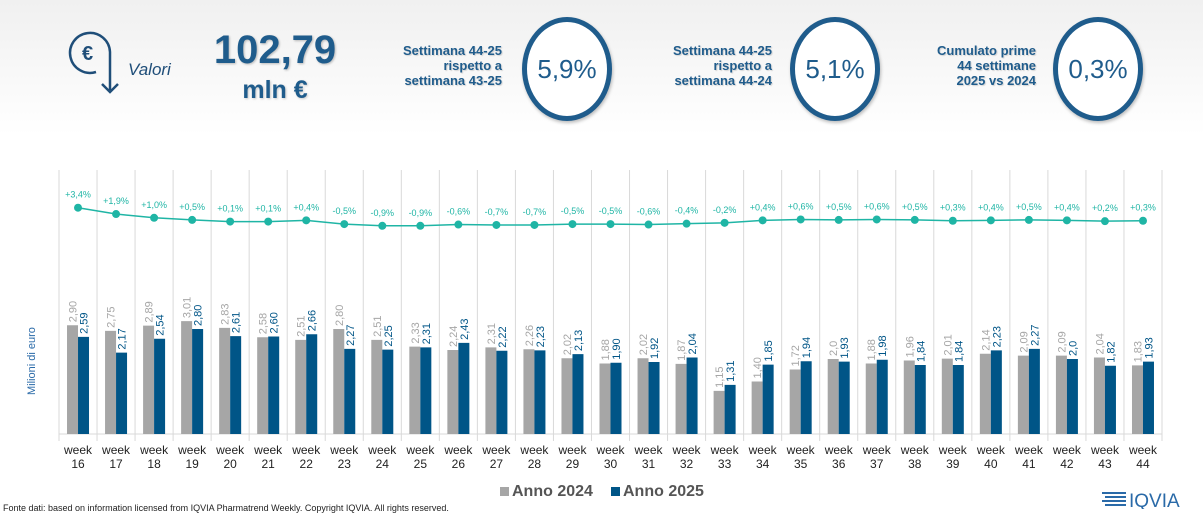  What do you see at coordinates (568, 344) in the screenshot?
I see `bar-data-label-2024: 2,02` at bounding box center [568, 344].